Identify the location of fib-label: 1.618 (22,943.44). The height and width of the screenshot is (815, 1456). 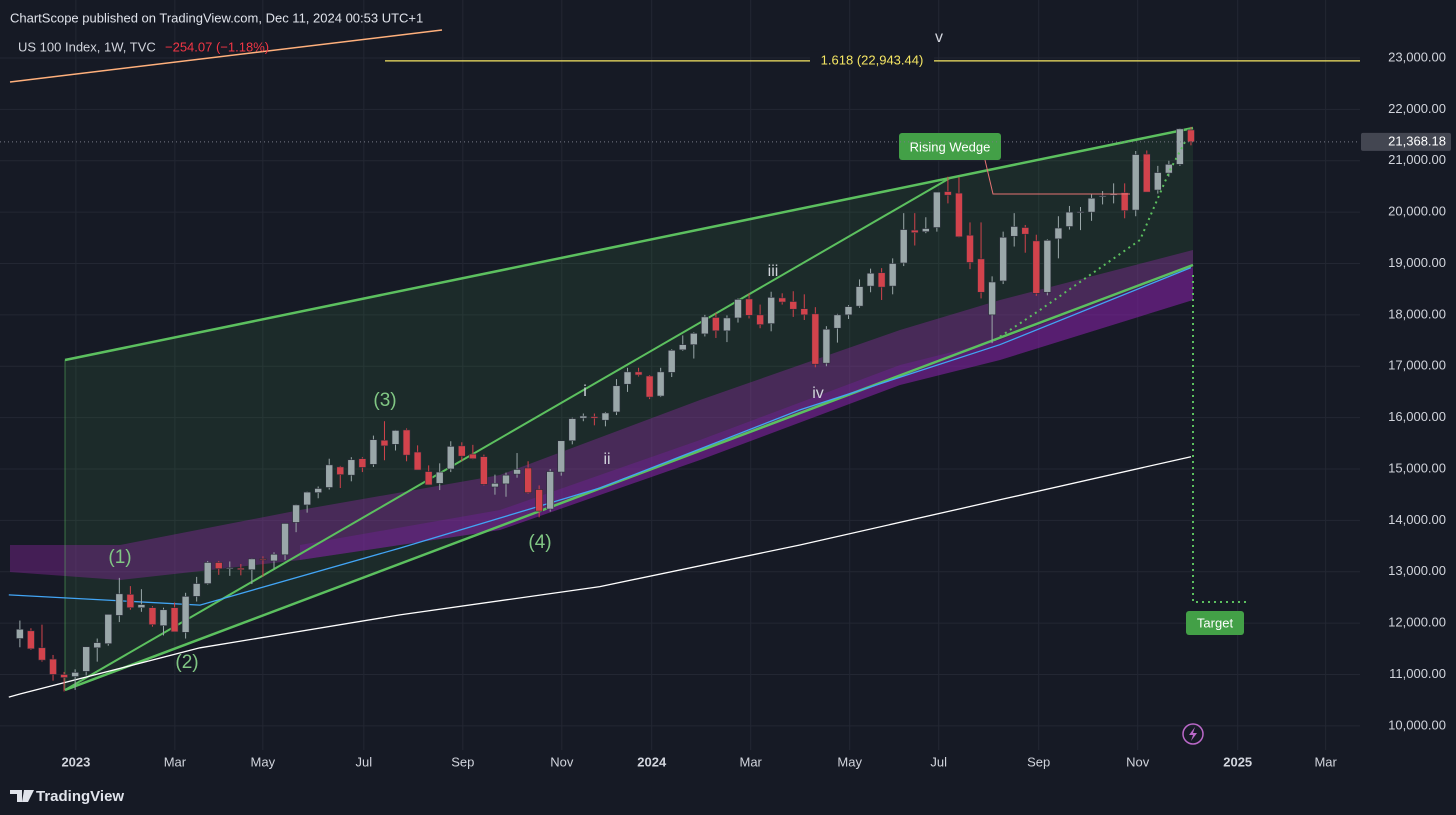
(872, 59).